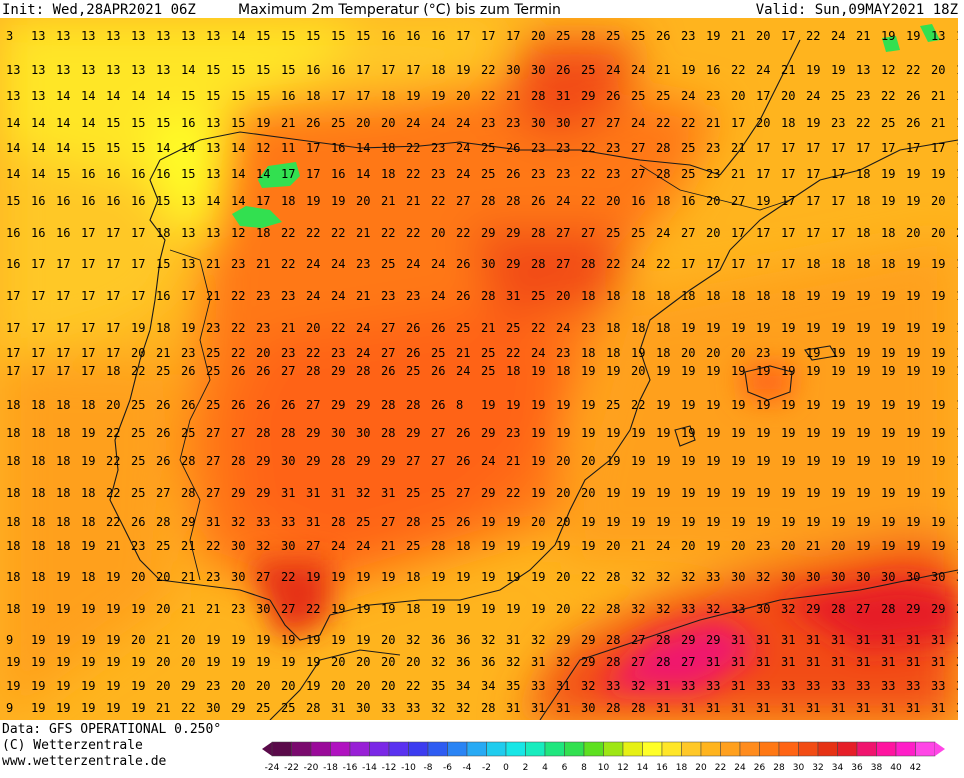 Image resolution: width=964 pixels, height=778 pixels. What do you see at coordinates (838, 768) in the screenshot?
I see `legend-tick-label: 34` at bounding box center [838, 768].